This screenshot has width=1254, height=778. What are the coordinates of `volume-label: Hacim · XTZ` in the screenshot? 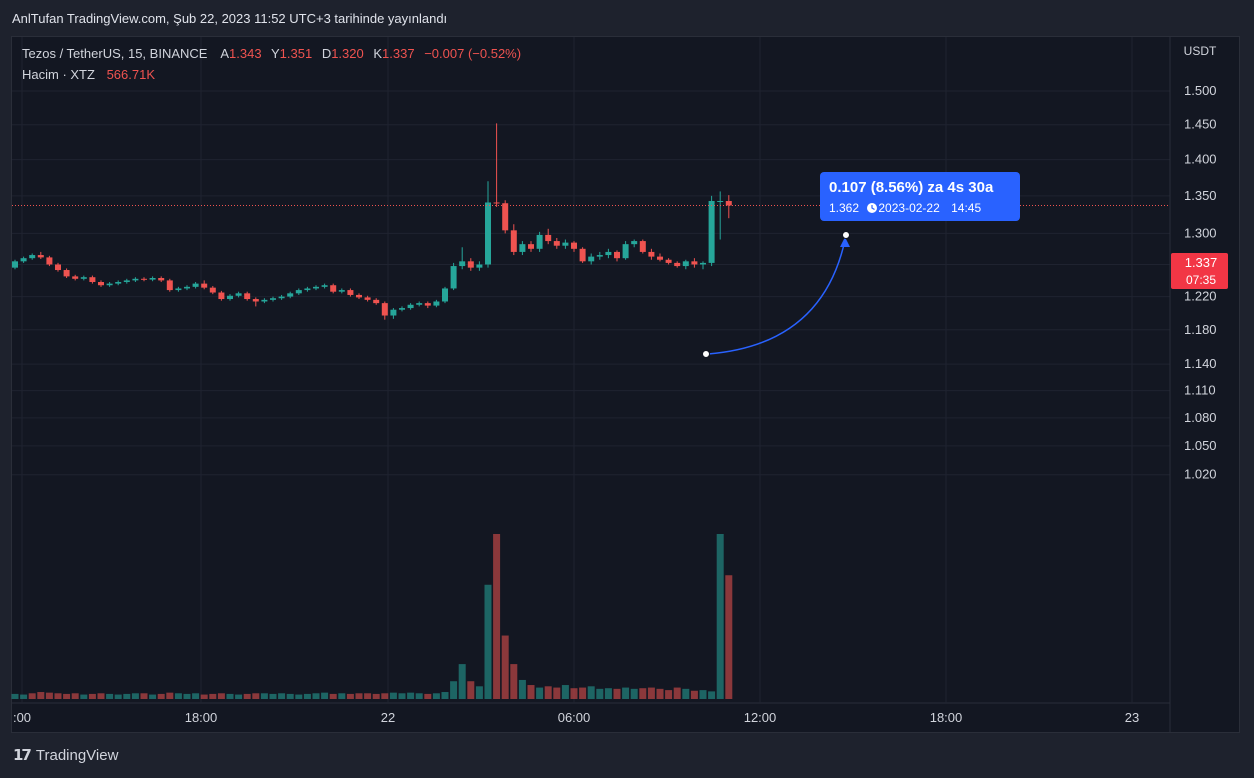 It's located at (58, 74).